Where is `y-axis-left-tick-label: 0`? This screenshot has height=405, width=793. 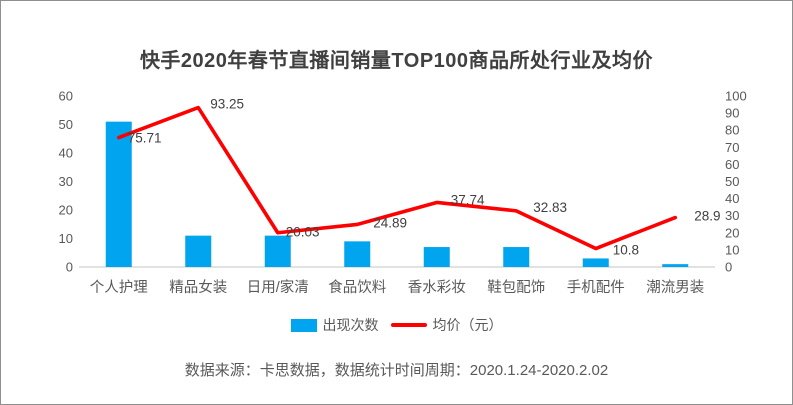 y-axis-left-tick-label: 0 is located at coordinates (69, 267).